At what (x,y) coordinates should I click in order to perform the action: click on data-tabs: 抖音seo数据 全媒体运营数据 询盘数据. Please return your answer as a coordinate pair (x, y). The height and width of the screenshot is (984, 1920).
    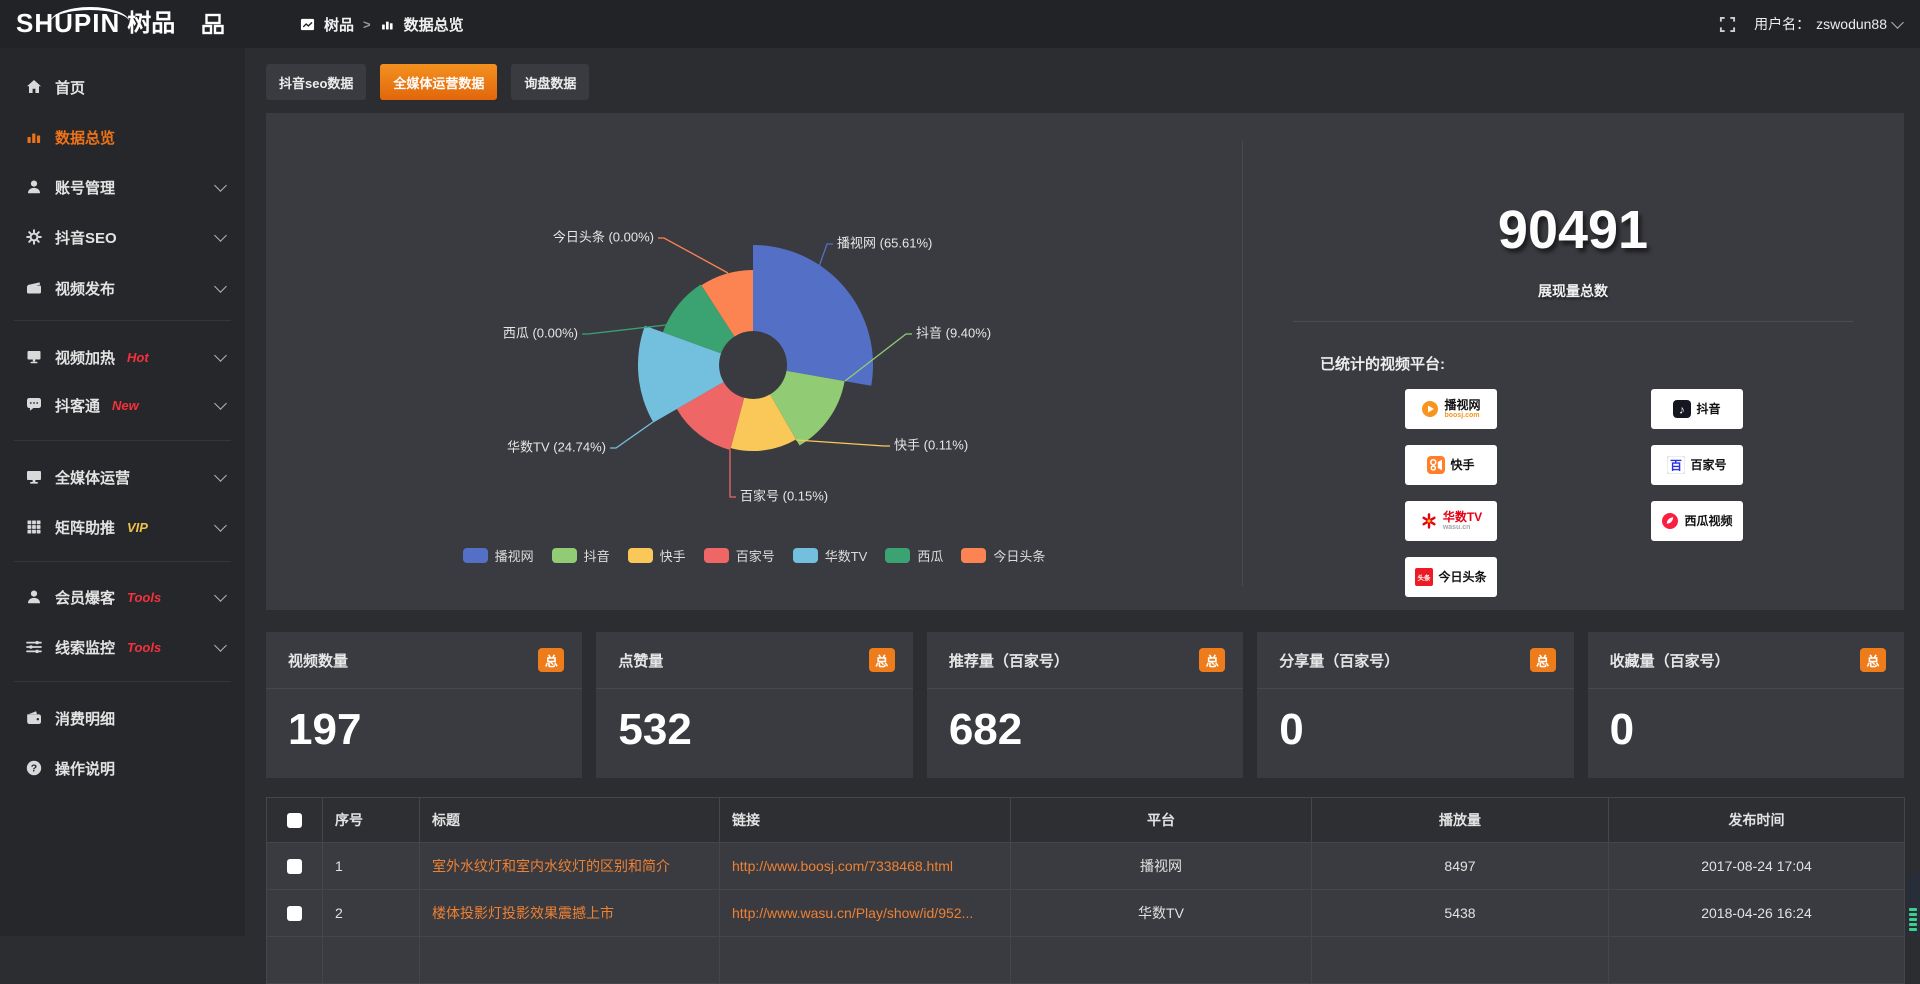
    Looking at the image, I should click on (428, 82).